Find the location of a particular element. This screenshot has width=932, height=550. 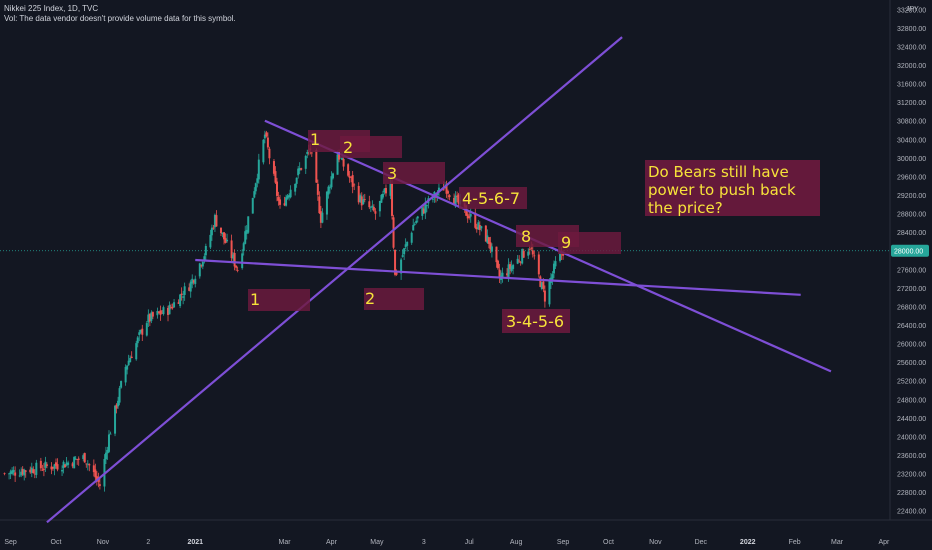

trendline is located at coordinates (498, 277).